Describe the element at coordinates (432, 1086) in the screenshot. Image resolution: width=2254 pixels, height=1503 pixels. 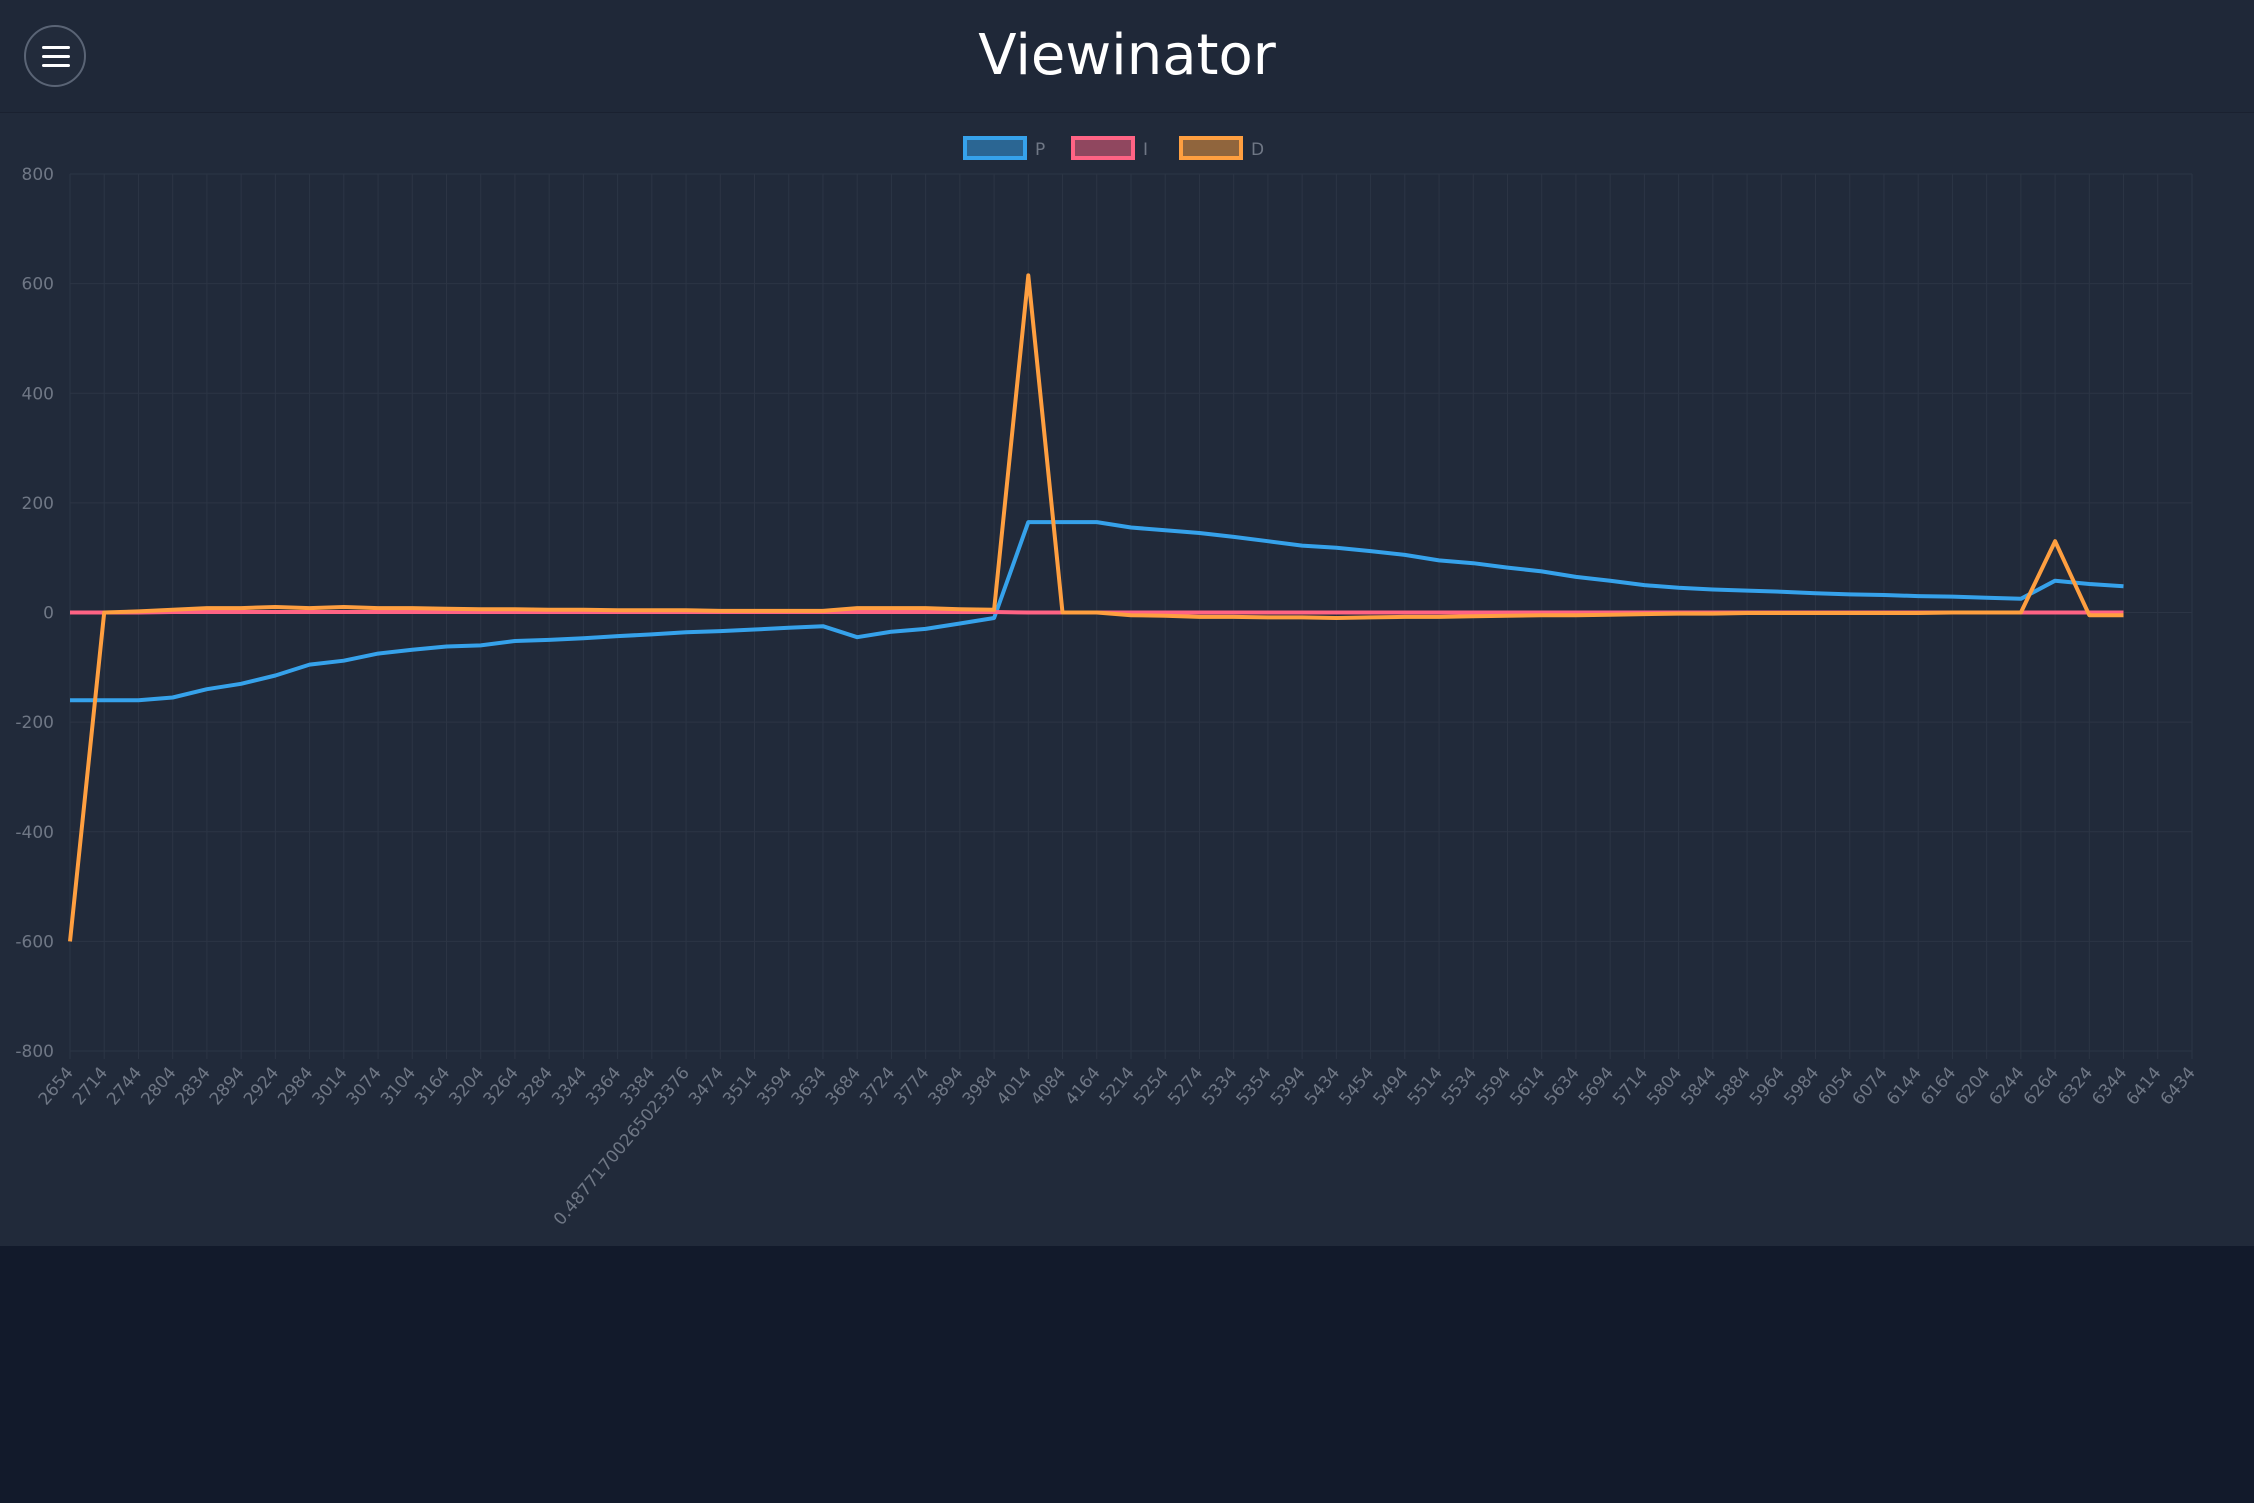
I see `x-tick-label: 3164` at that location.